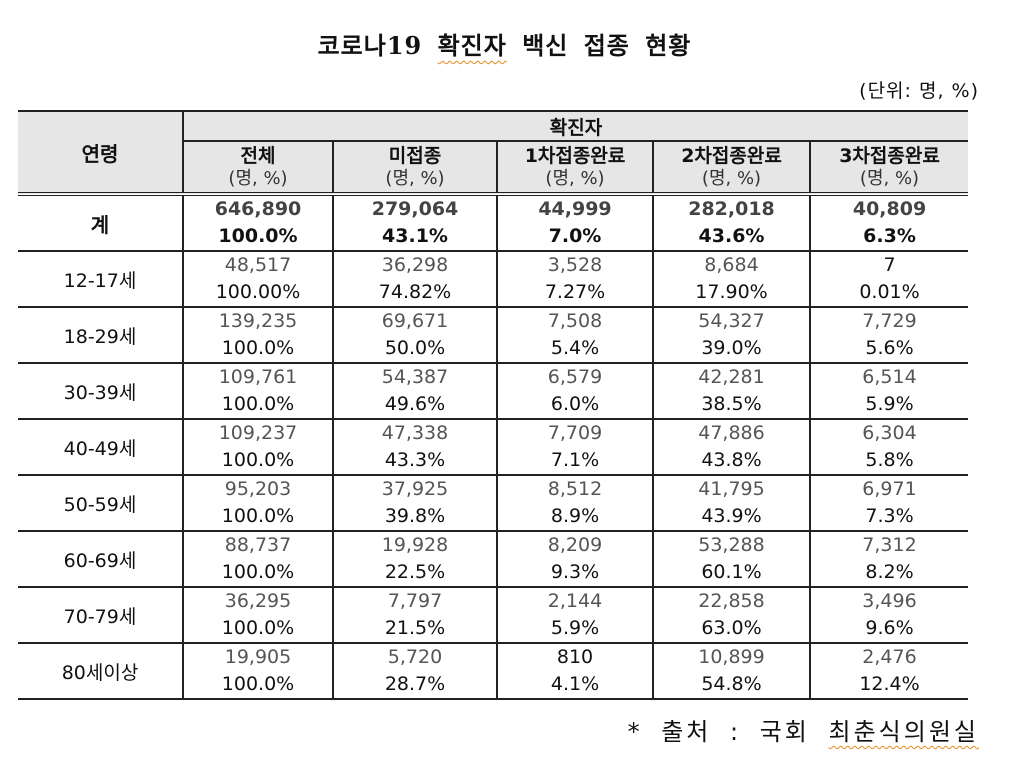  I want to click on cell-count: 36,298, so click(415, 265).